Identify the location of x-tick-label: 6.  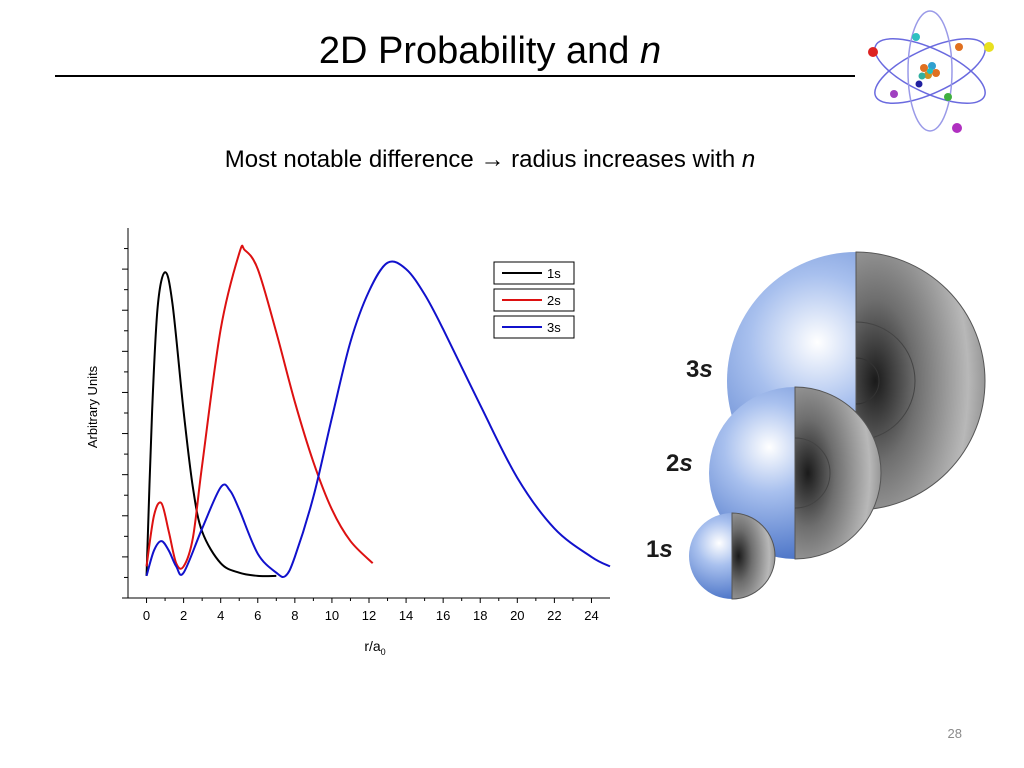
(257, 615).